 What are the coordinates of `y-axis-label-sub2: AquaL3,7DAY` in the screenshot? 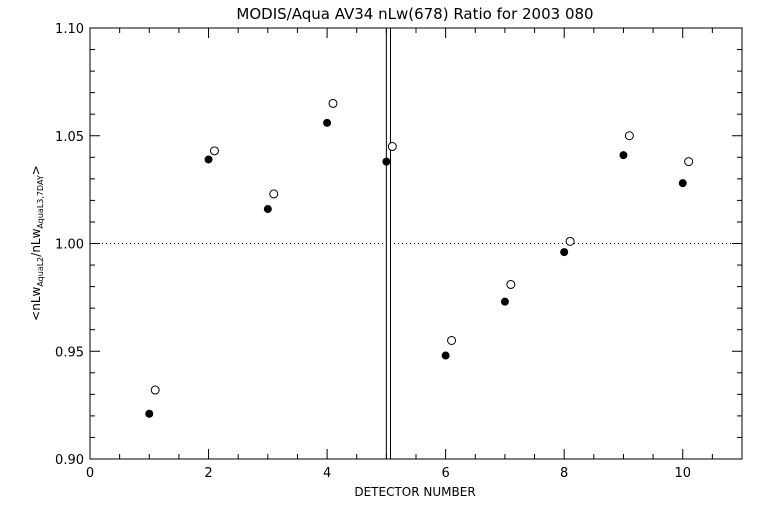 It's located at (40, 201).